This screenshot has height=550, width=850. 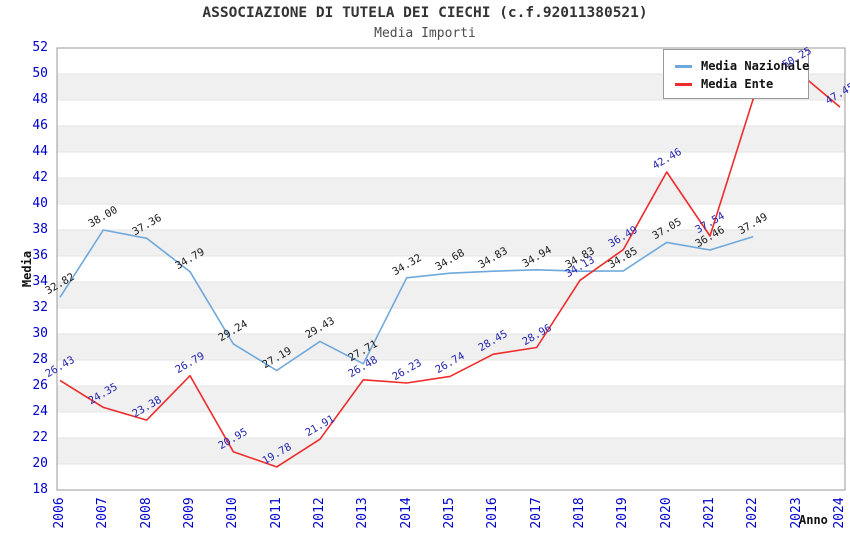 What do you see at coordinates (425, 33) in the screenshot?
I see `chart-subtitle: Media Importi` at bounding box center [425, 33].